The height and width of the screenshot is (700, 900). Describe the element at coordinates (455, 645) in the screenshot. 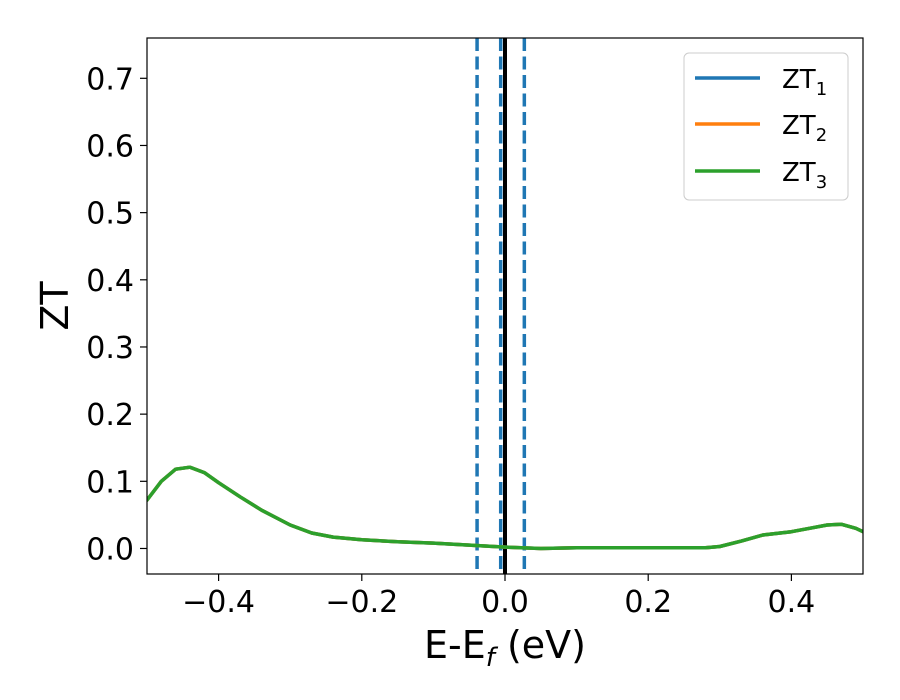

I see `x-axis-title-main: E-E` at that location.